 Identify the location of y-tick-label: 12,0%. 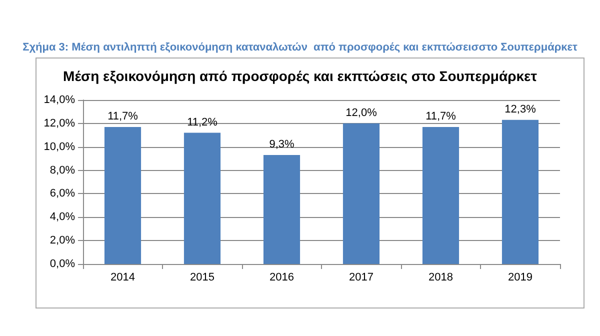
(60, 123).